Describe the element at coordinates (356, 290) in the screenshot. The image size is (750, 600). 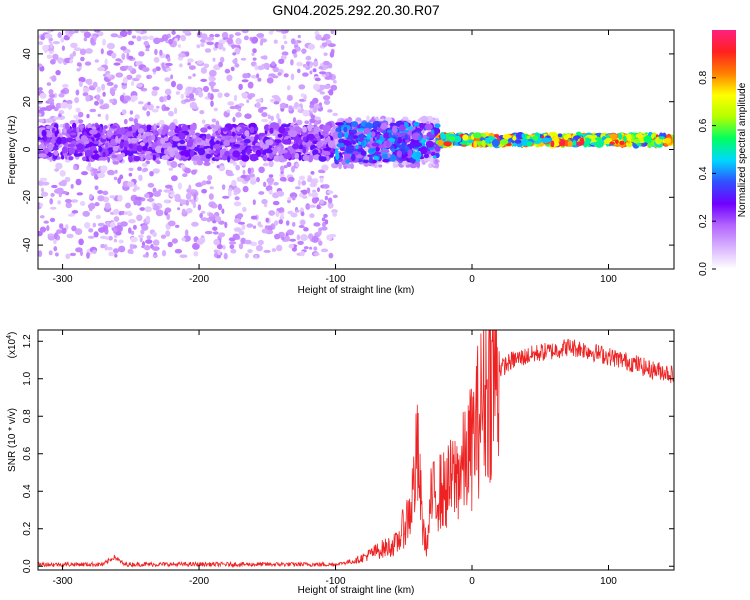
I see `spectrogram-x-label: Height of straight line (km)` at that location.